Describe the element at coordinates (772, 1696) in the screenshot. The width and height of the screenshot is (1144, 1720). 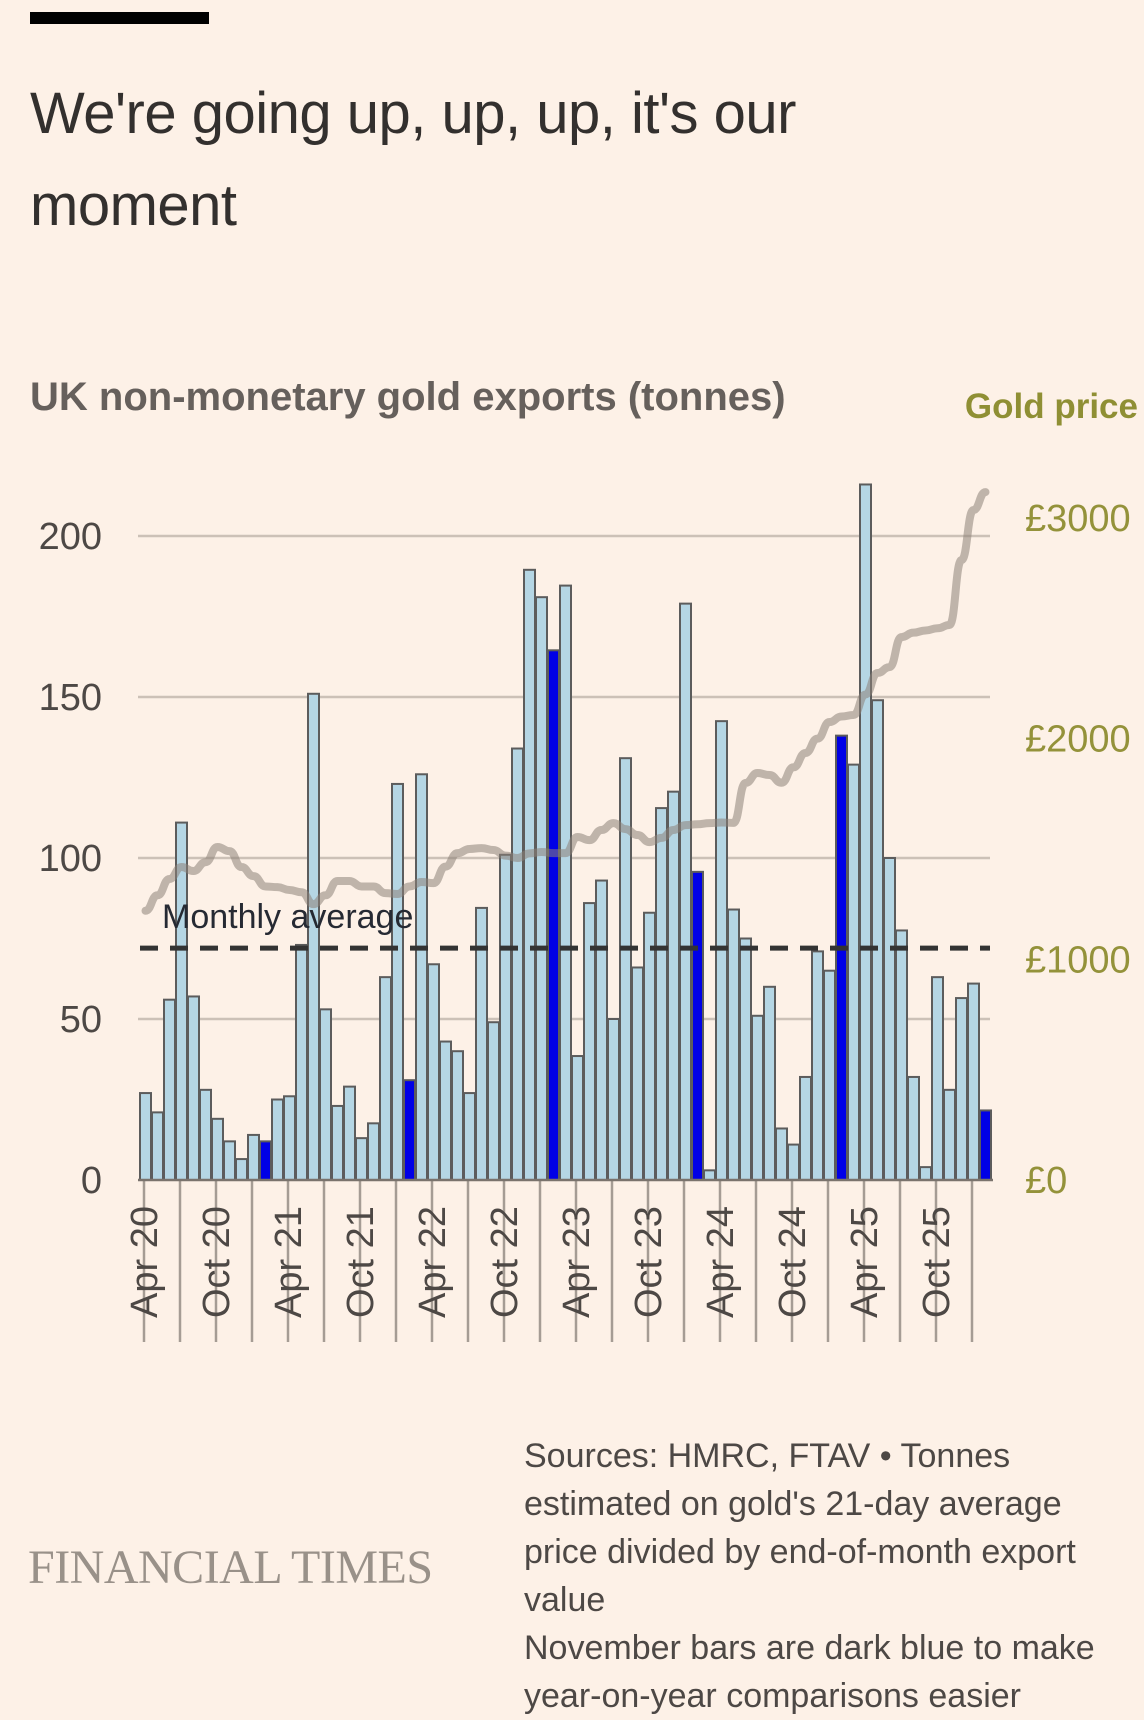
I see `source-note-line: year-on-year comparisons easier` at that location.